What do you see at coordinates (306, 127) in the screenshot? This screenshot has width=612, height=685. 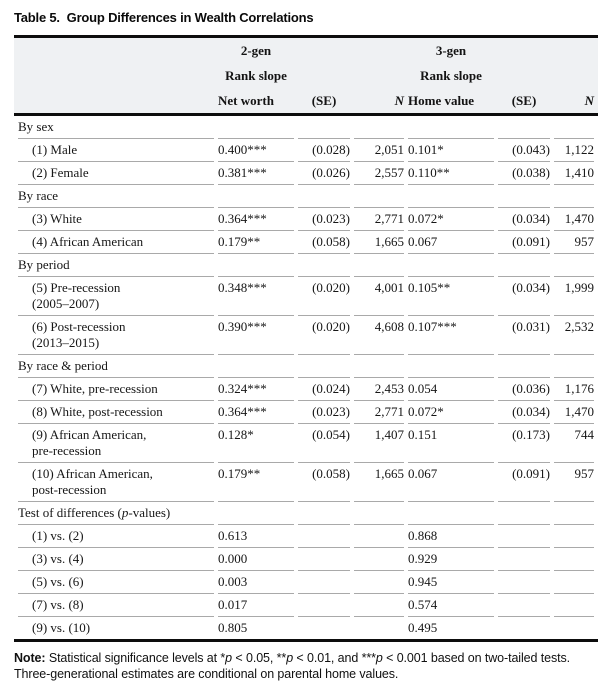 I see `section-row-by-sex: By sex` at bounding box center [306, 127].